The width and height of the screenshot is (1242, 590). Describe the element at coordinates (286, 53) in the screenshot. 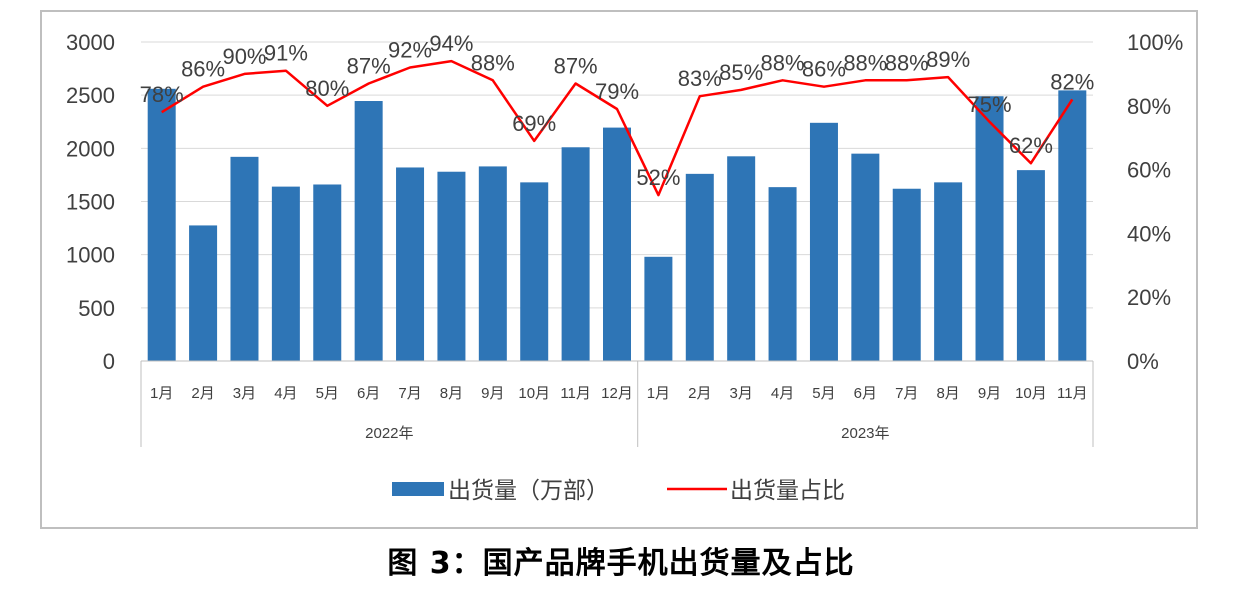

I see `line-data-label: 91%` at that location.